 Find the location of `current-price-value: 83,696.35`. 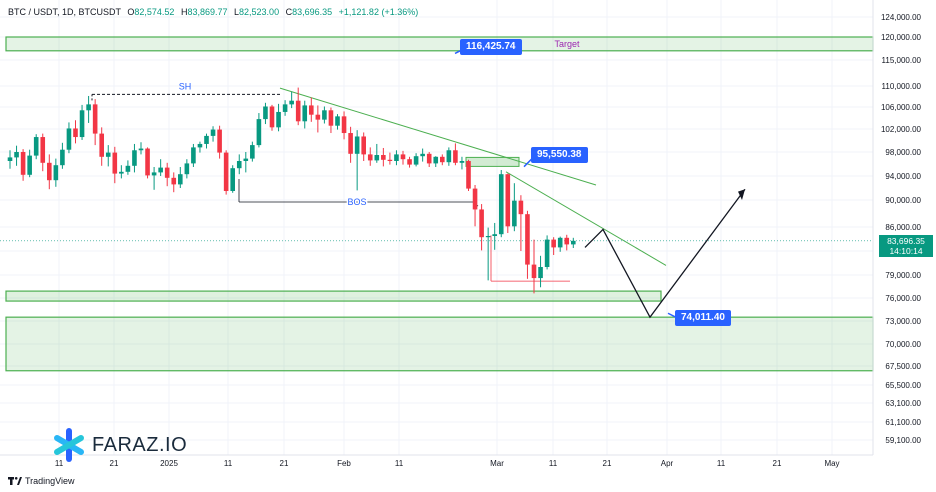

current-price-value: 83,696.35 is located at coordinates (906, 240).